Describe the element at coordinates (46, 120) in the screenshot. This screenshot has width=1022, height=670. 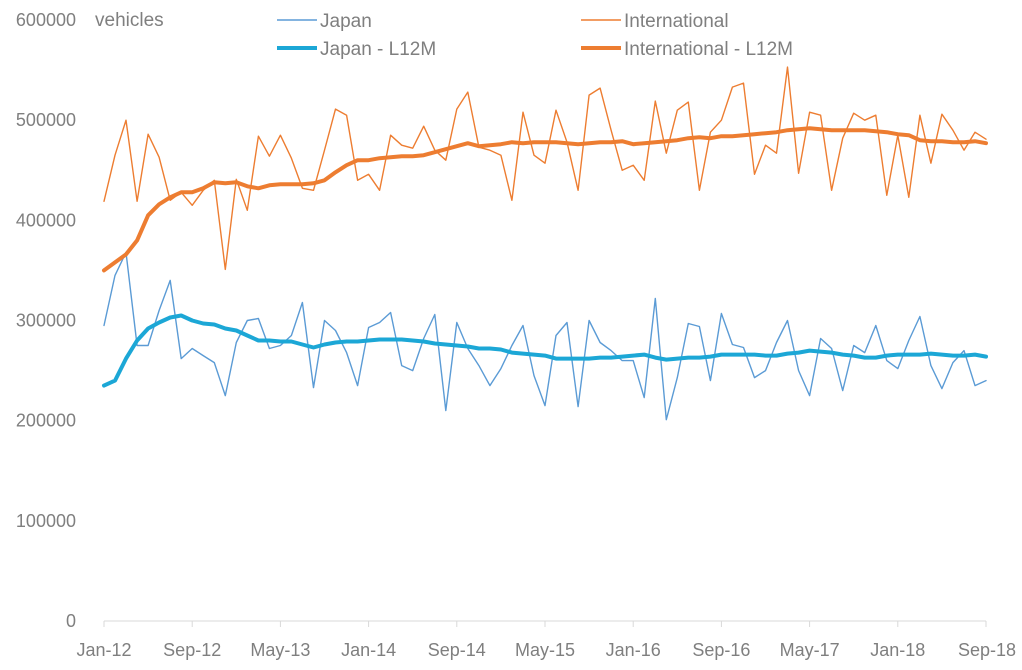
I see `y-tick-label: 500000` at that location.